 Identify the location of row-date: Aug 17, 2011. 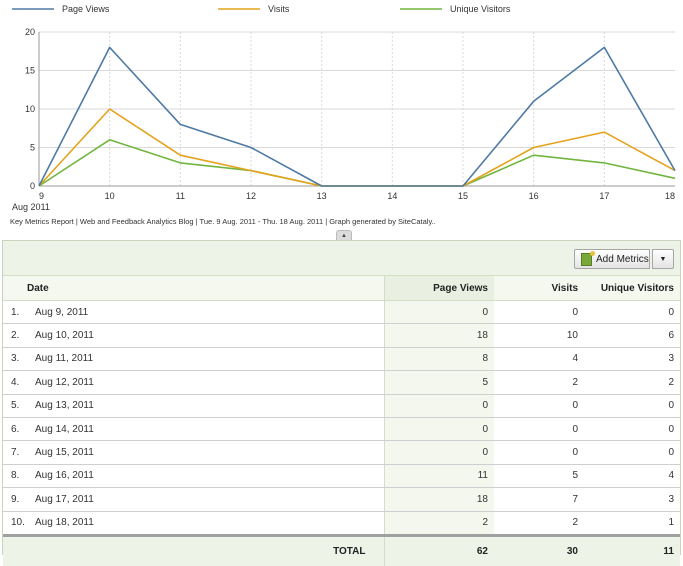
(64, 499).